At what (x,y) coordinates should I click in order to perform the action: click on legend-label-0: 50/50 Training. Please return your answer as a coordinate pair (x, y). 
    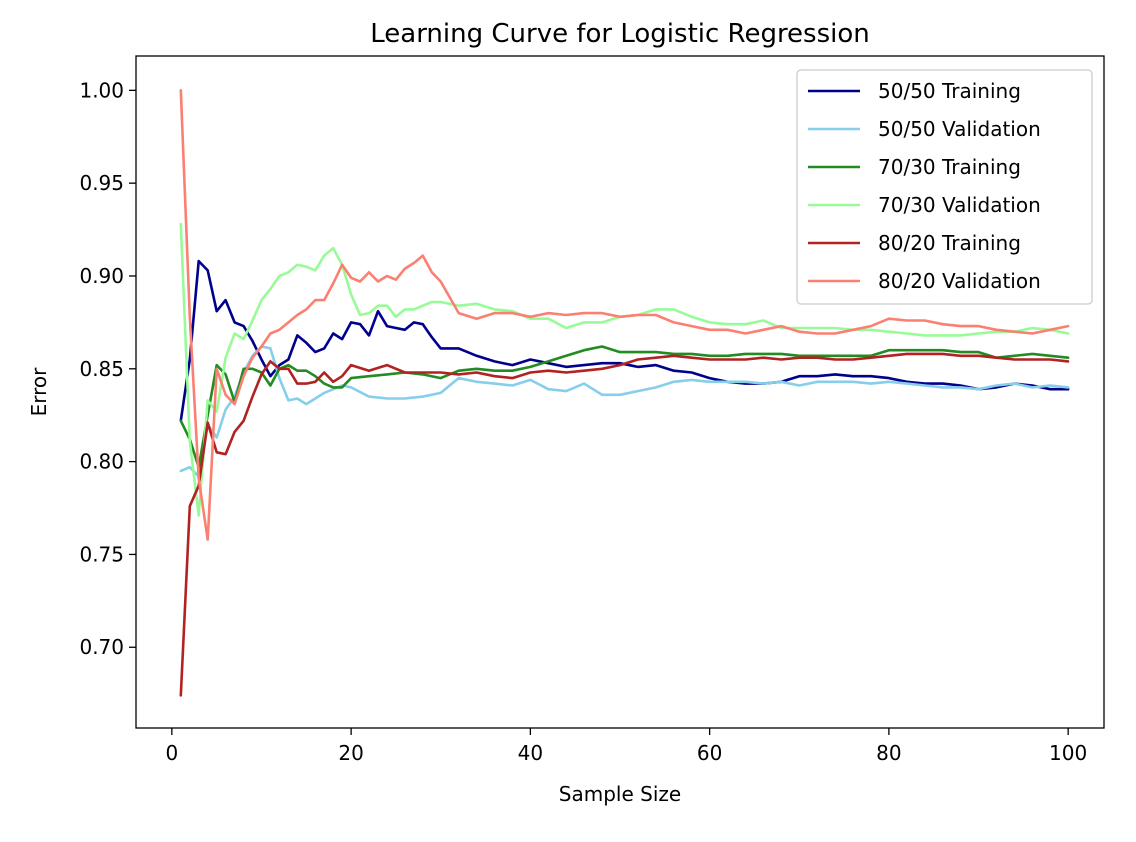
    Looking at the image, I should click on (949, 91).